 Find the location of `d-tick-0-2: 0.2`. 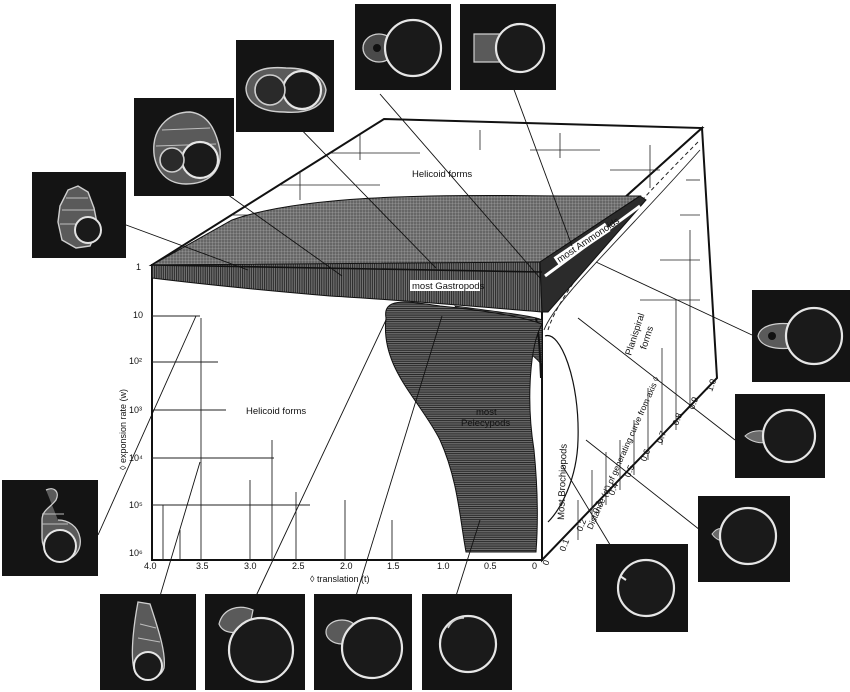

d-tick-0-2: 0.2 is located at coordinates (581, 525).